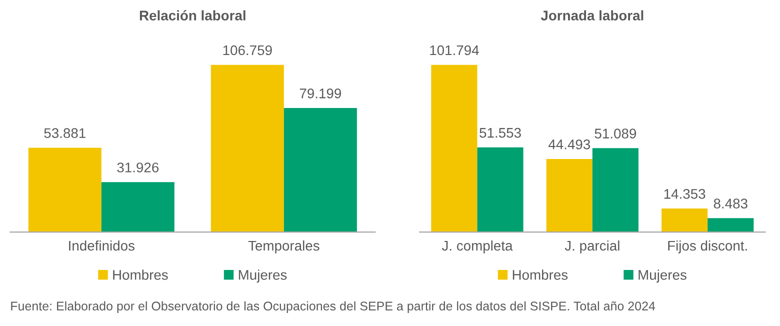 This screenshot has width=780, height=326. I want to click on chart-title: Jornada laboral, so click(592, 15).